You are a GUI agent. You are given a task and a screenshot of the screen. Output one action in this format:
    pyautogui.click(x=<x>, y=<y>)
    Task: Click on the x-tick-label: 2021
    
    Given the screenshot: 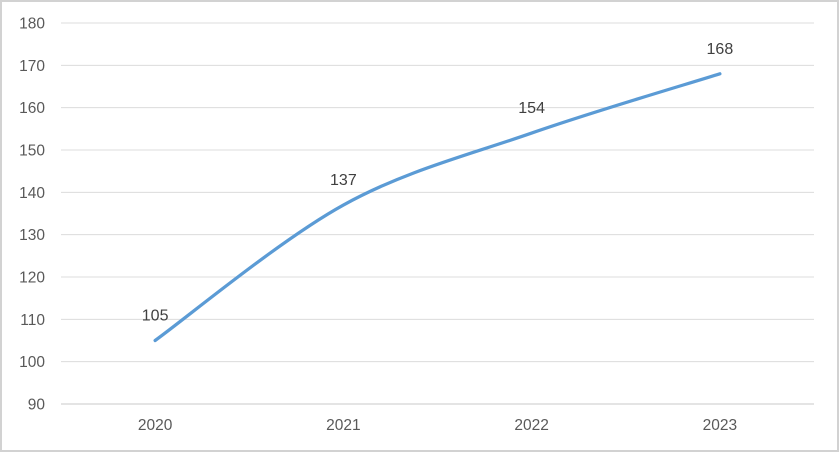 What is the action you would take?
    pyautogui.click(x=343, y=425)
    